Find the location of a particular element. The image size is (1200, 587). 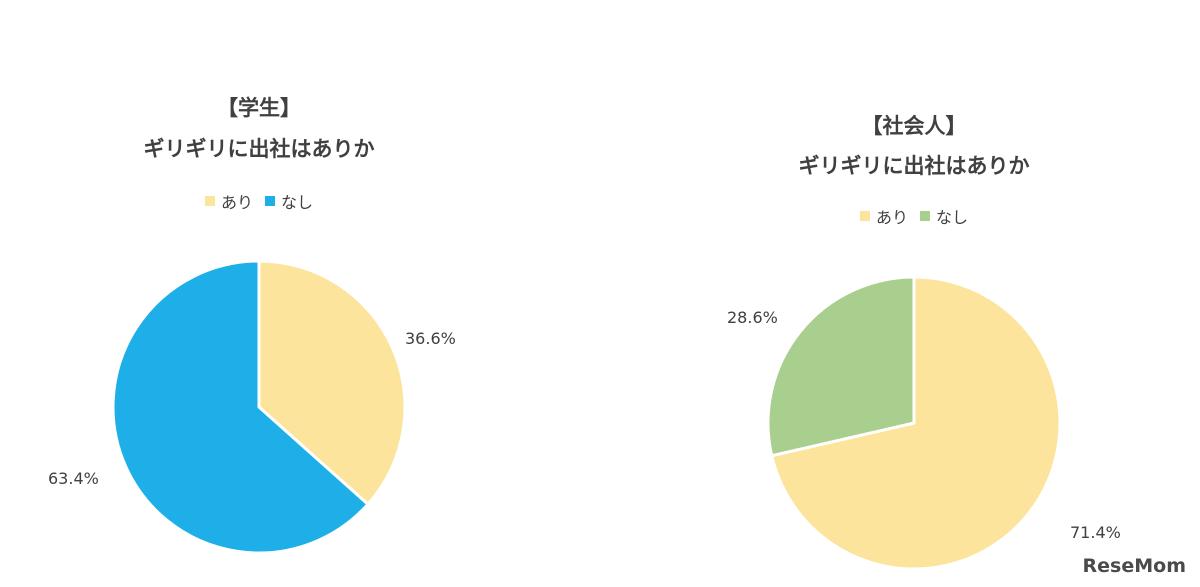

chart2-legend-label-nashi: なし is located at coordinates (952, 217).